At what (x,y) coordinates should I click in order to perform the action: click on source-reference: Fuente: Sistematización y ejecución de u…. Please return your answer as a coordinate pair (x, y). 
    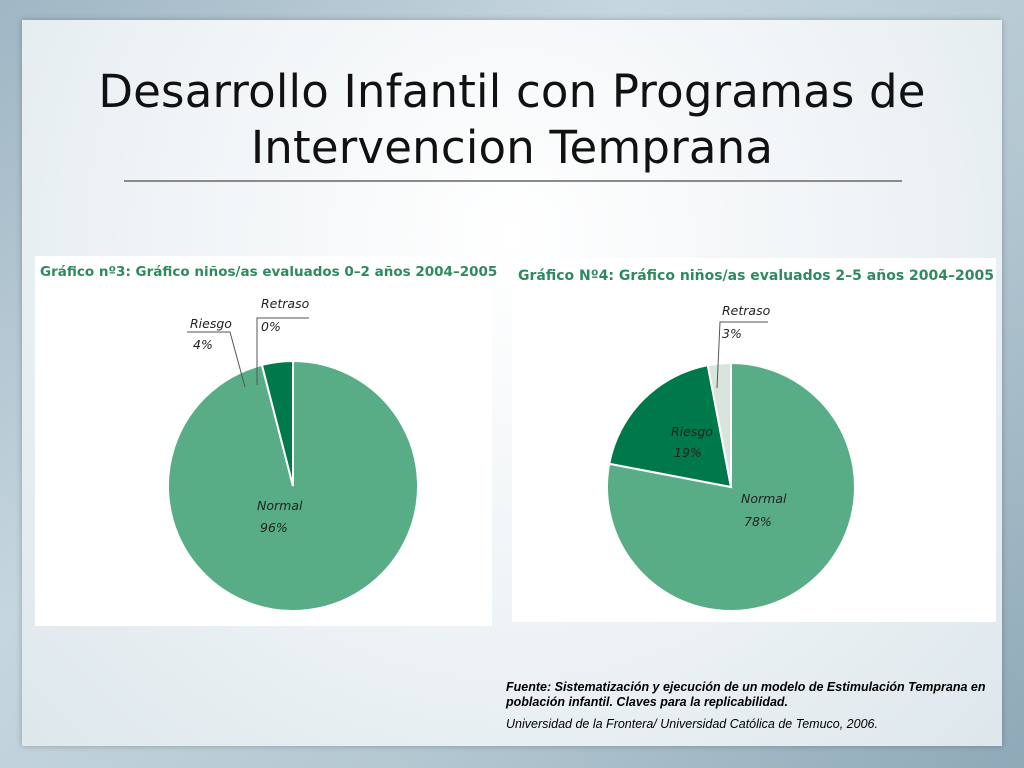
    Looking at the image, I should click on (746, 694).